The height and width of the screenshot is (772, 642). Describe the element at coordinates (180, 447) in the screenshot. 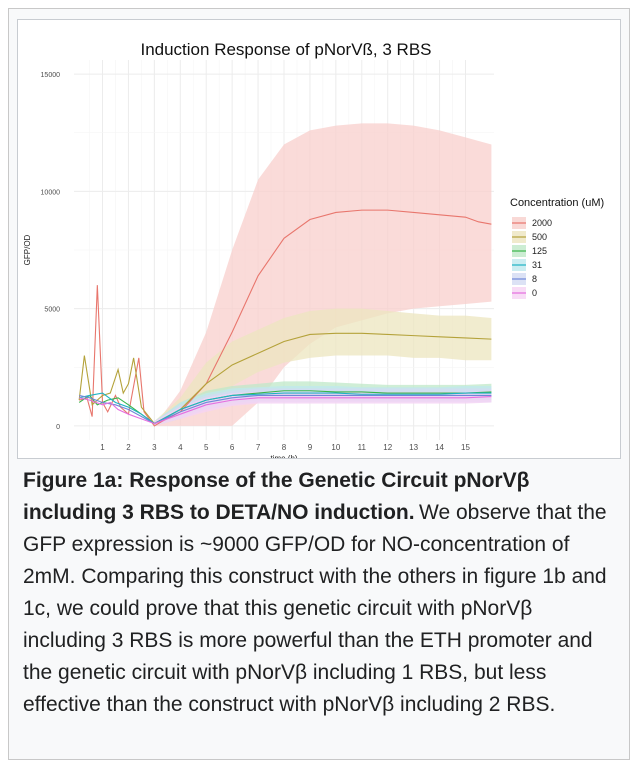

I see `x-tick-label: 4` at that location.